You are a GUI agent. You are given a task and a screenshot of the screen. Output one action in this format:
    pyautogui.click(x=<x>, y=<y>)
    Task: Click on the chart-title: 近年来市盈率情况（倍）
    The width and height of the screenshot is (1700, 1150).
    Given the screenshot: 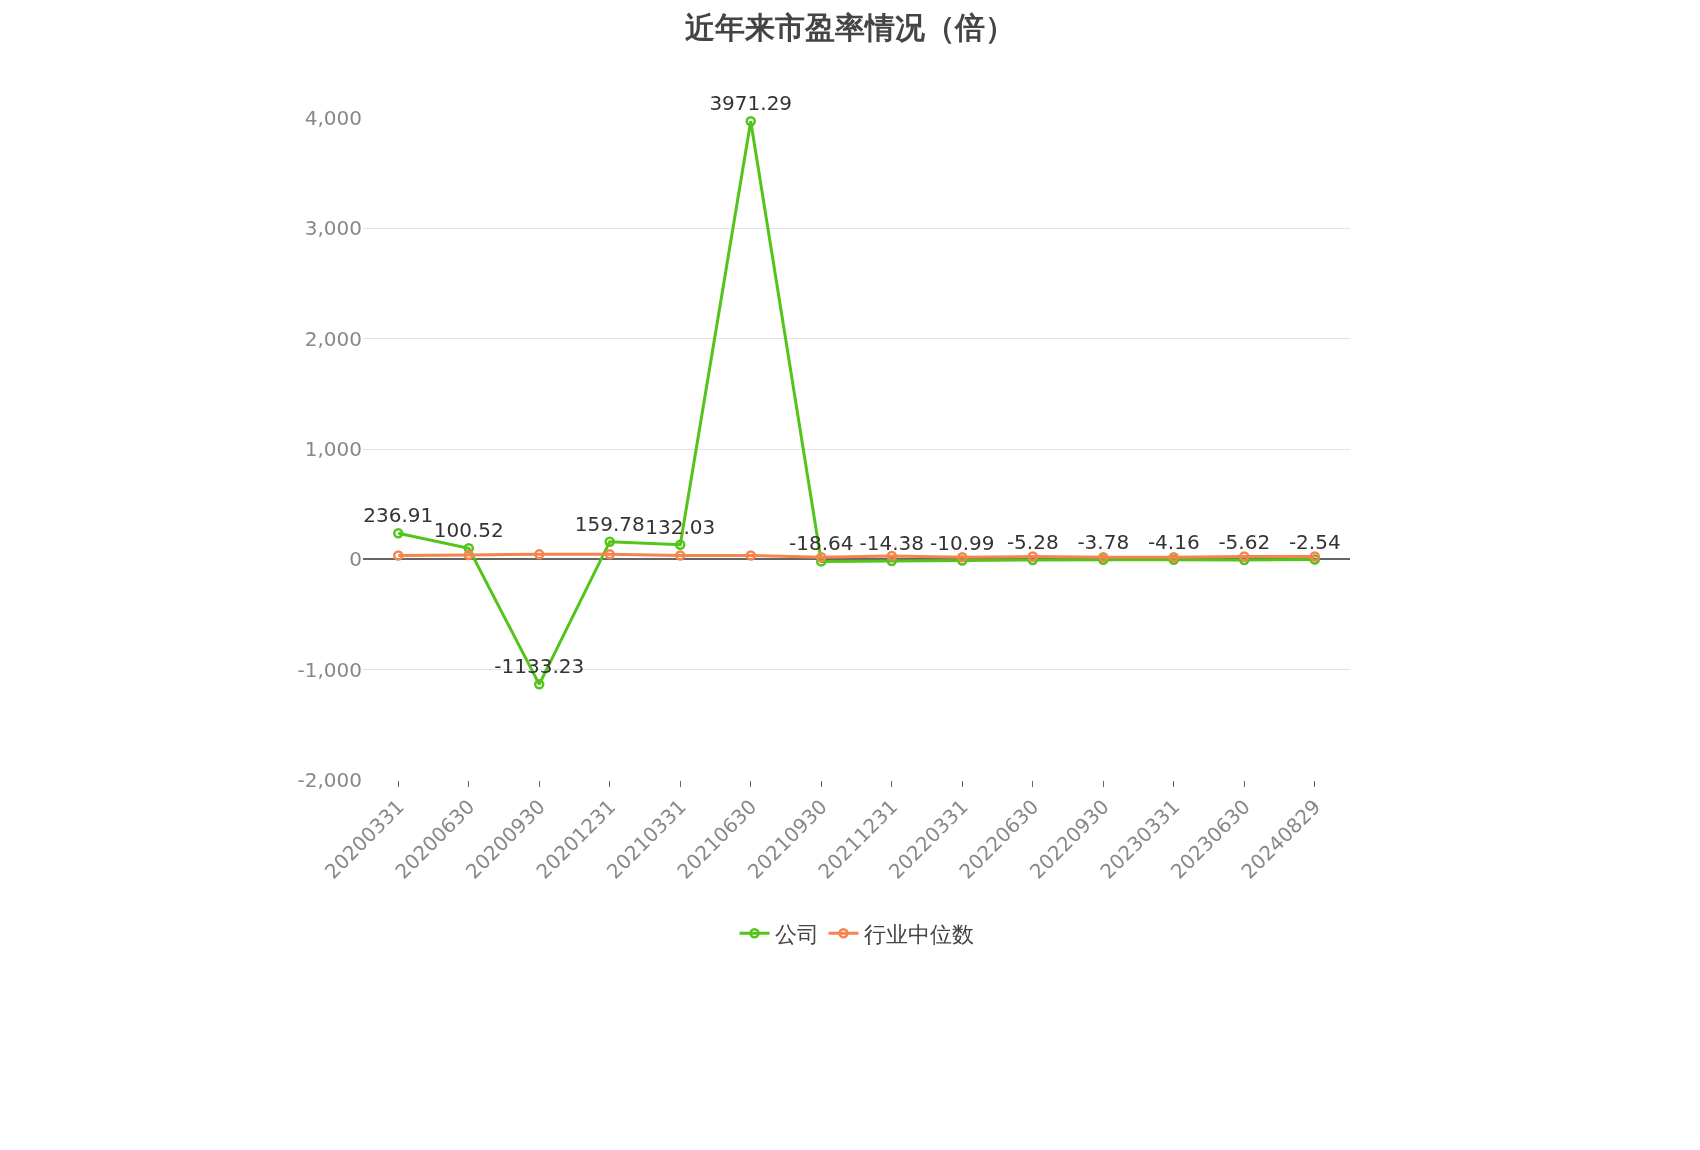 What is the action you would take?
    pyautogui.click(x=850, y=28)
    